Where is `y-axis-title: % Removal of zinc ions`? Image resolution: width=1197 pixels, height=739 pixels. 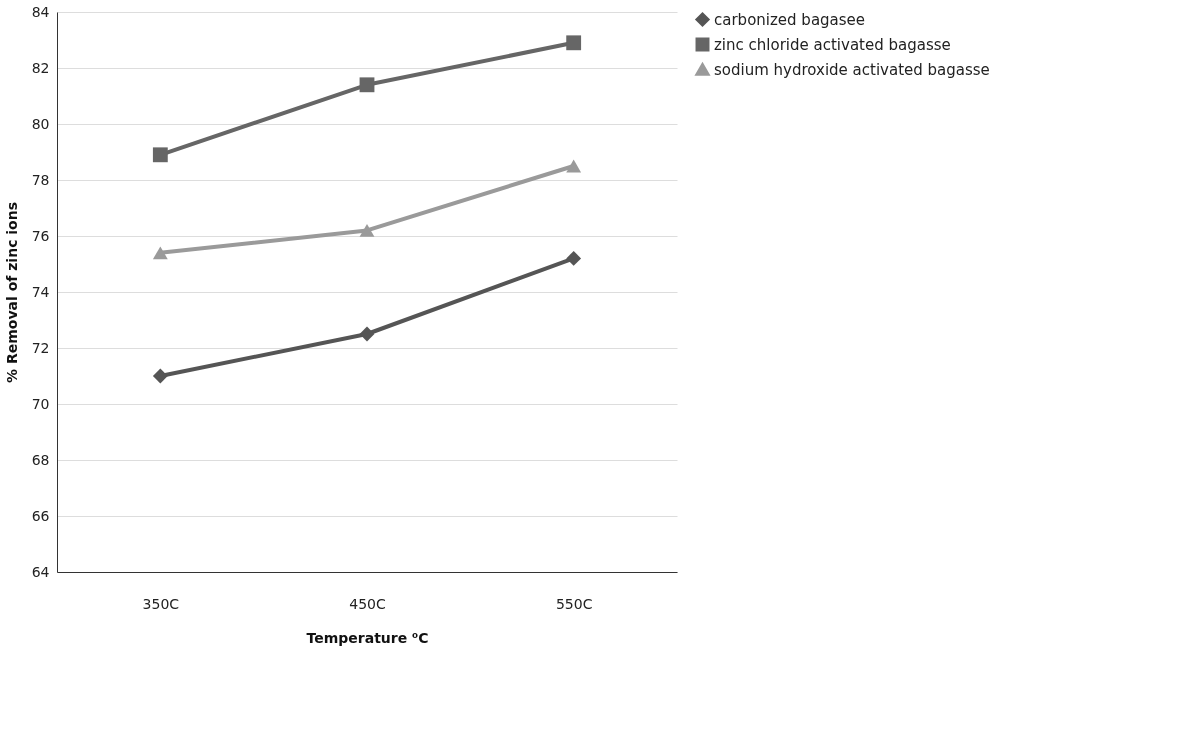 y-axis-title: % Removal of zinc ions is located at coordinates (11, 292).